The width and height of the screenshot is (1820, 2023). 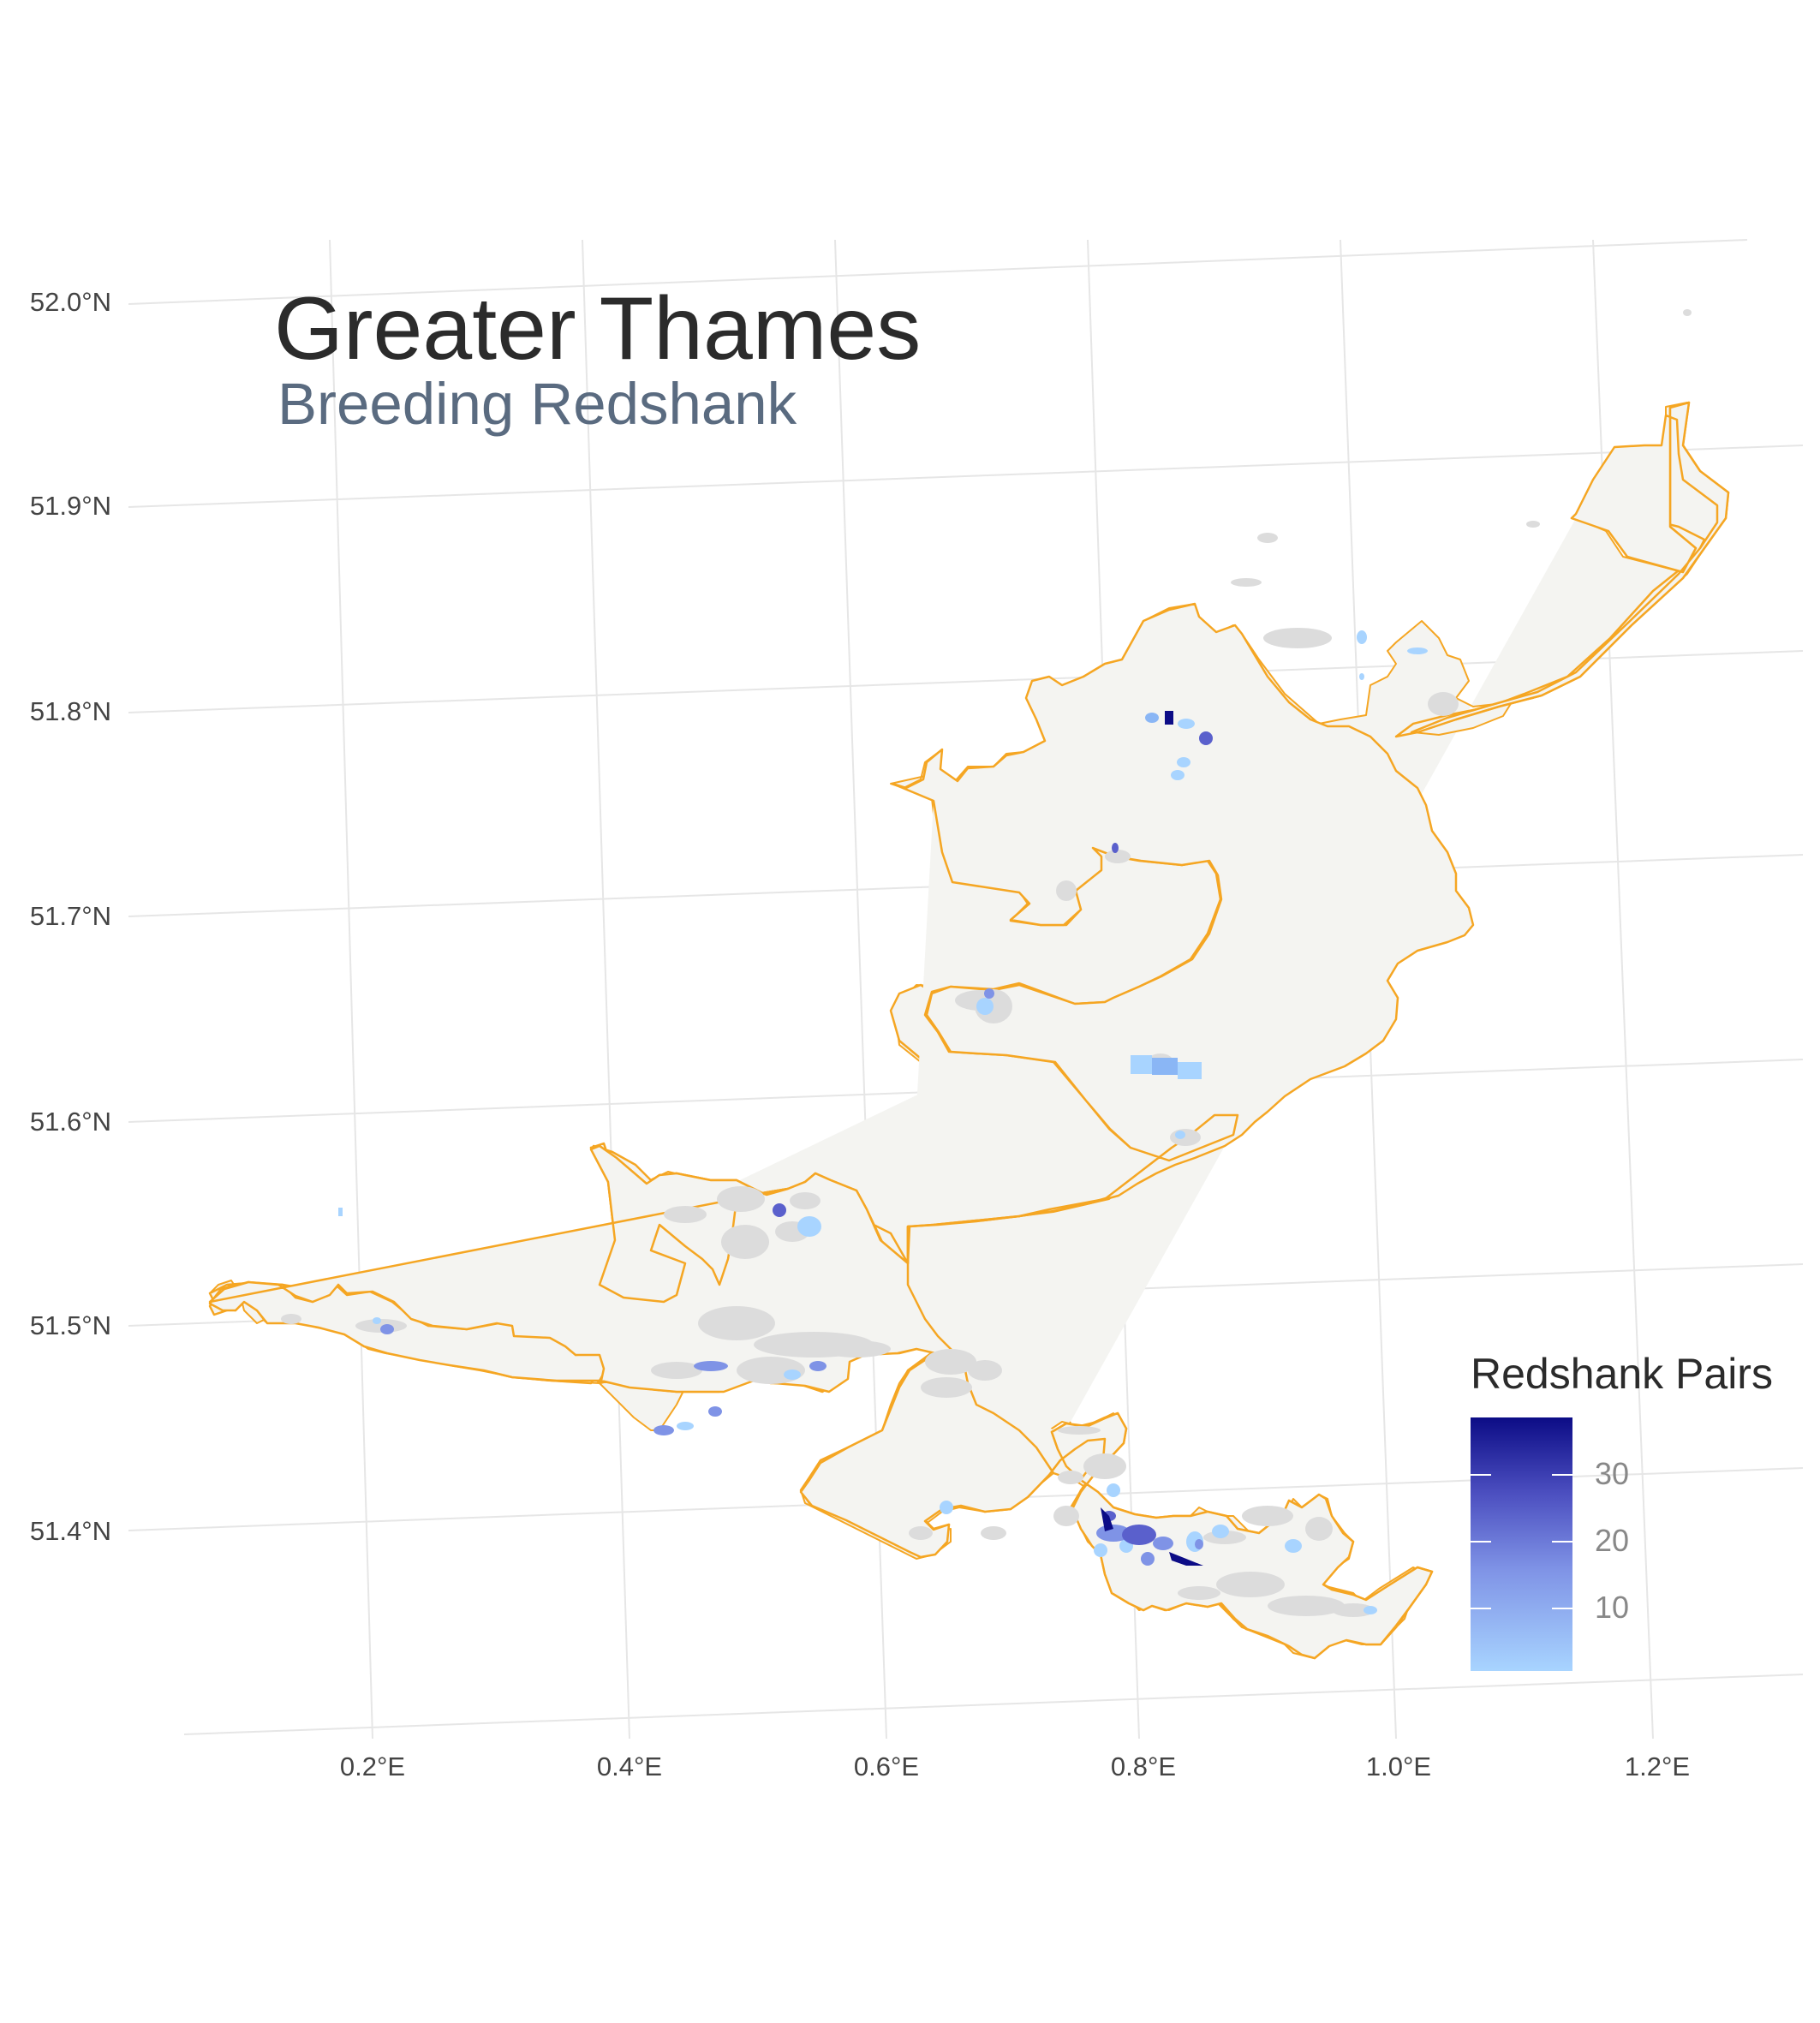 I want to click on x-tick-label: 1.2°E, so click(x=1658, y=1766).